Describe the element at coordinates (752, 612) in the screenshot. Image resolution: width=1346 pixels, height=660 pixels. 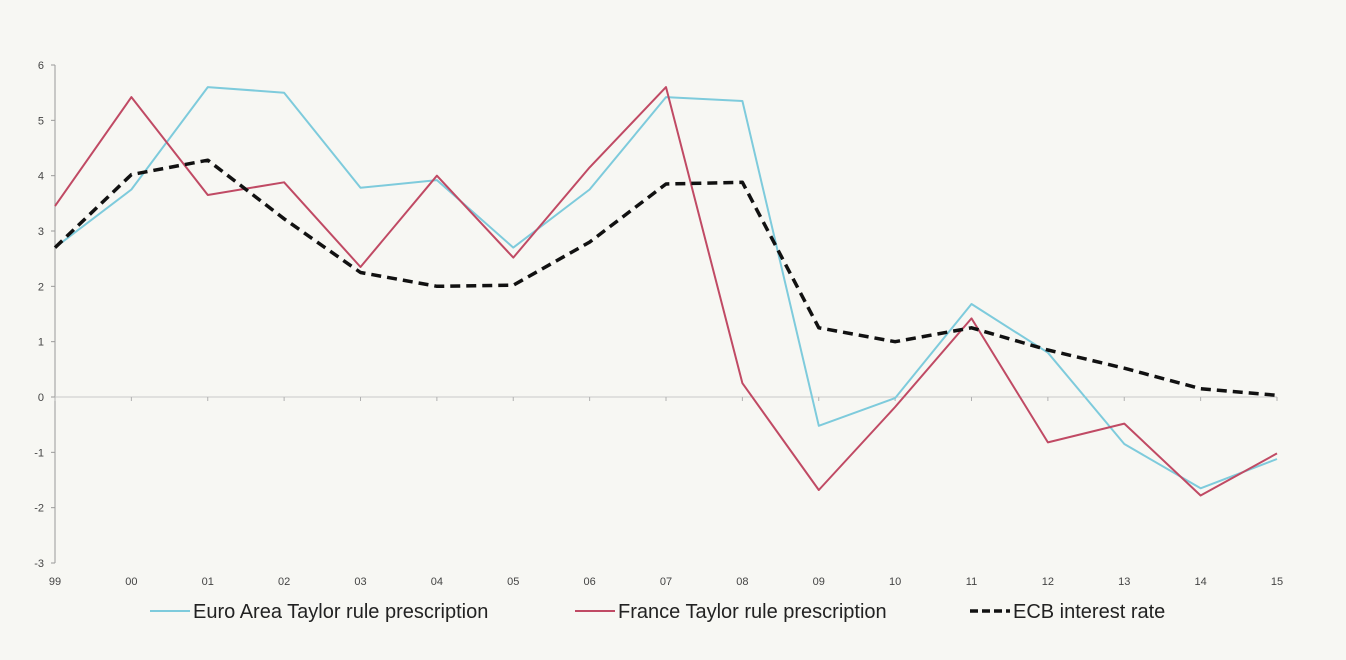
I see `legend-label: France Taylor rule prescription` at that location.